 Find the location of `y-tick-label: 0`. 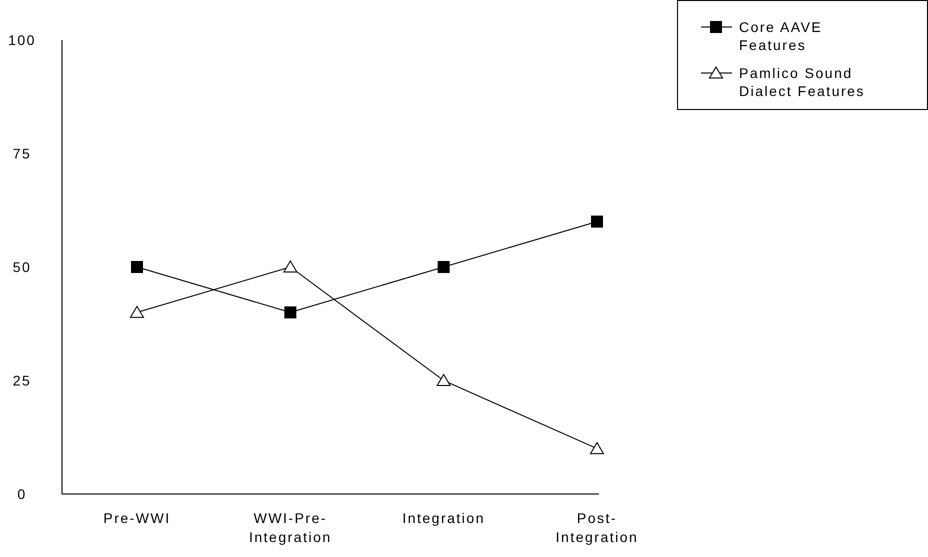

y-tick-label: 0 is located at coordinates (22, 494).